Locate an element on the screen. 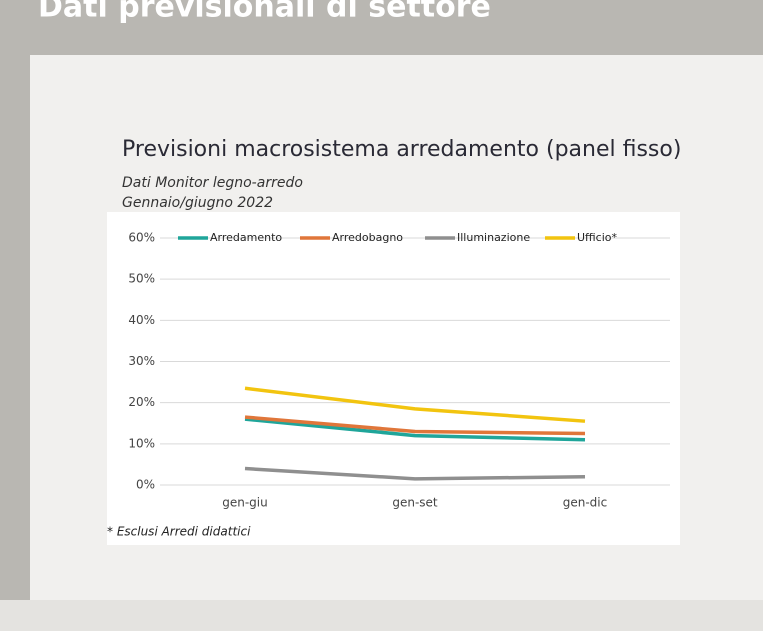  y-tick-label: 60% is located at coordinates (141, 238).